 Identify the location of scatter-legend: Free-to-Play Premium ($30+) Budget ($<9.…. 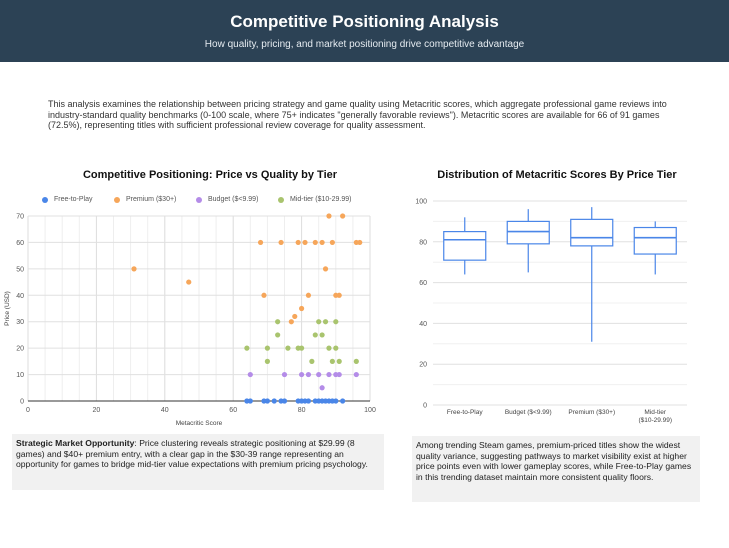
(215, 202).